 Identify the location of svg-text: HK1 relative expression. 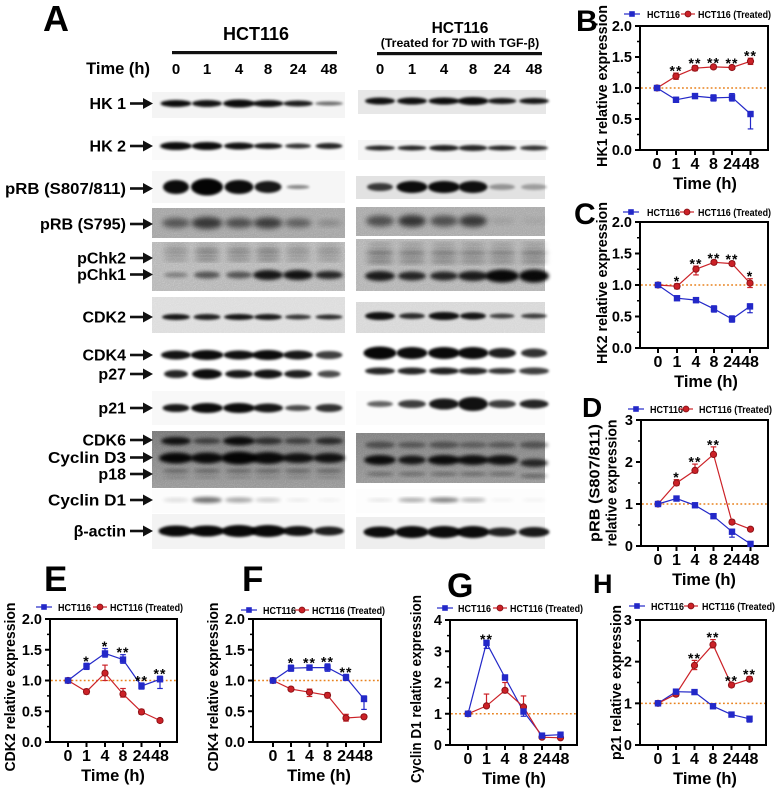
(603, 86).